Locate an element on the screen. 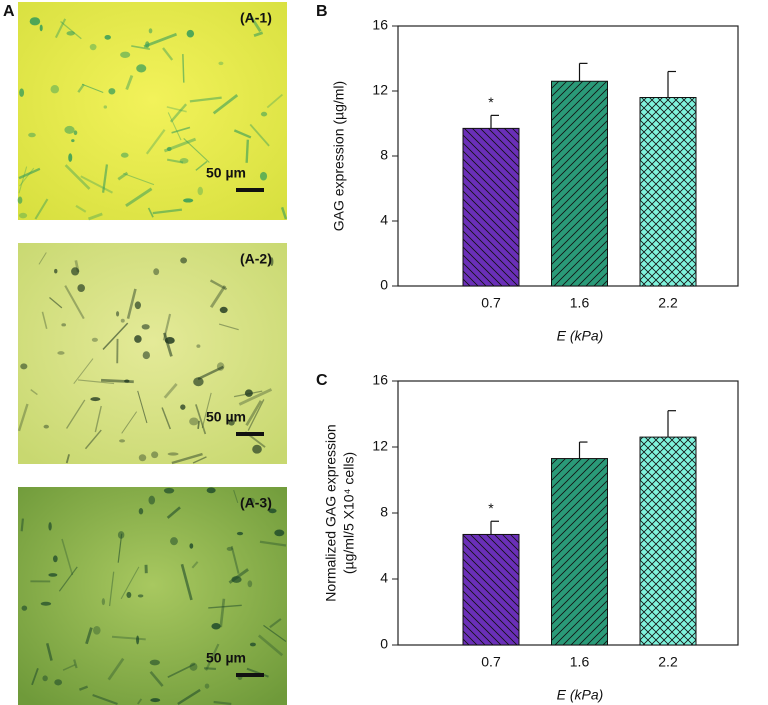 The width and height of the screenshot is (768, 705). y-tick-label: 4 is located at coordinates (384, 578).